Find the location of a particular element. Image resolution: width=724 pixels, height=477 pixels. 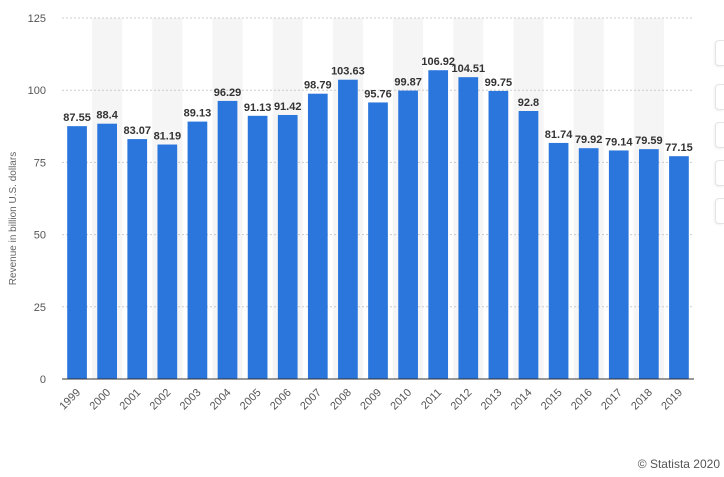

value-label: 92.8 is located at coordinates (528, 103).